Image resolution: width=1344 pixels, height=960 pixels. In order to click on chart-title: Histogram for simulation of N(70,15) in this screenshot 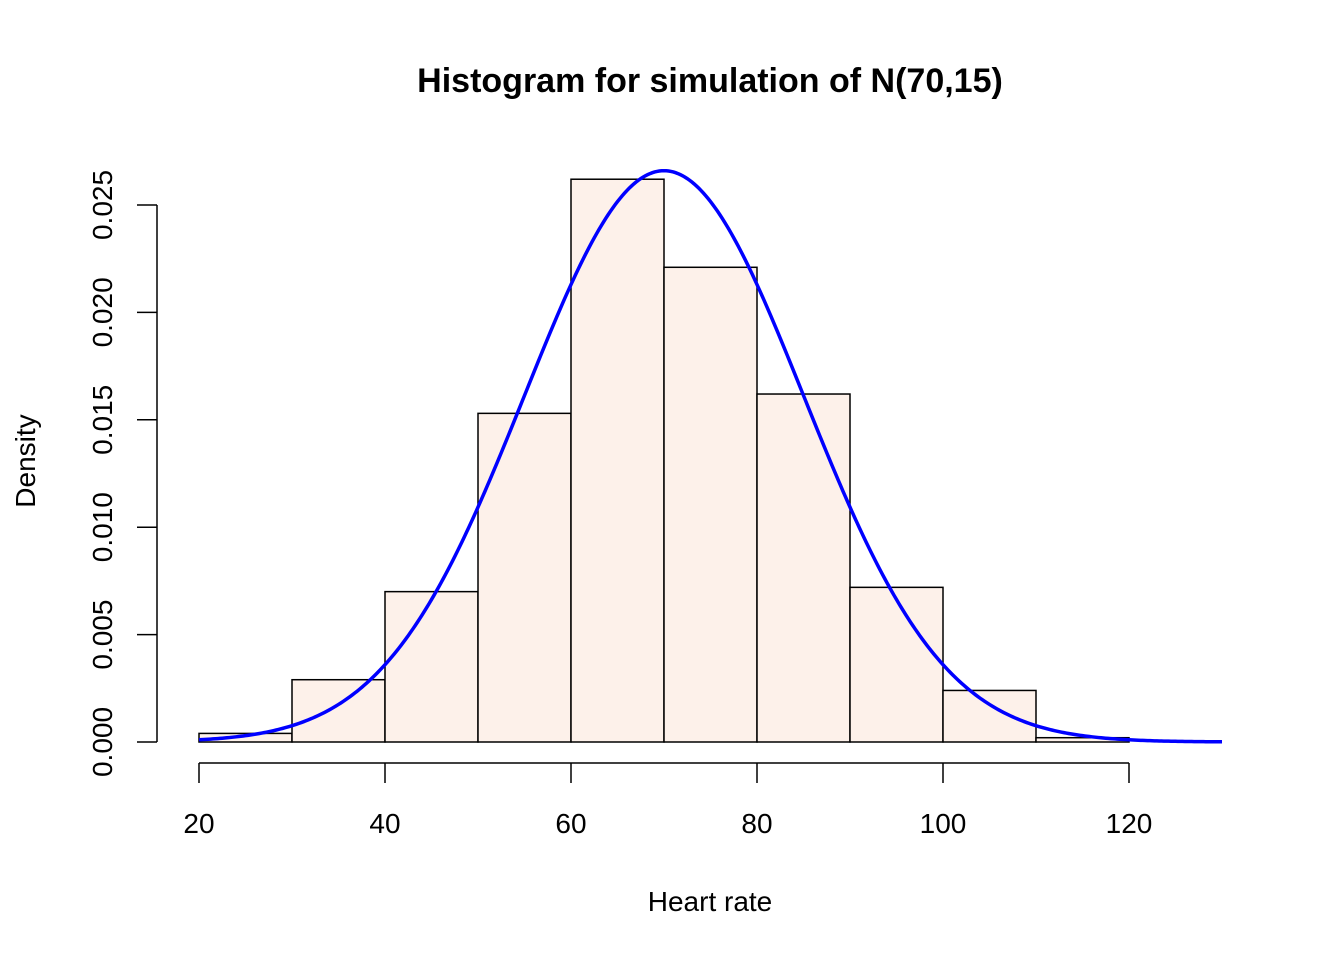, I will do `click(710, 81)`.